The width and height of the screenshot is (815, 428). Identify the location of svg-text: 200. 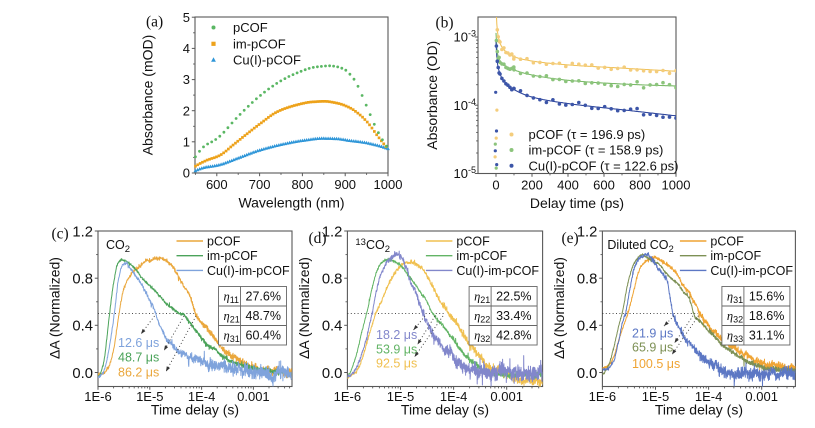
(532, 184).